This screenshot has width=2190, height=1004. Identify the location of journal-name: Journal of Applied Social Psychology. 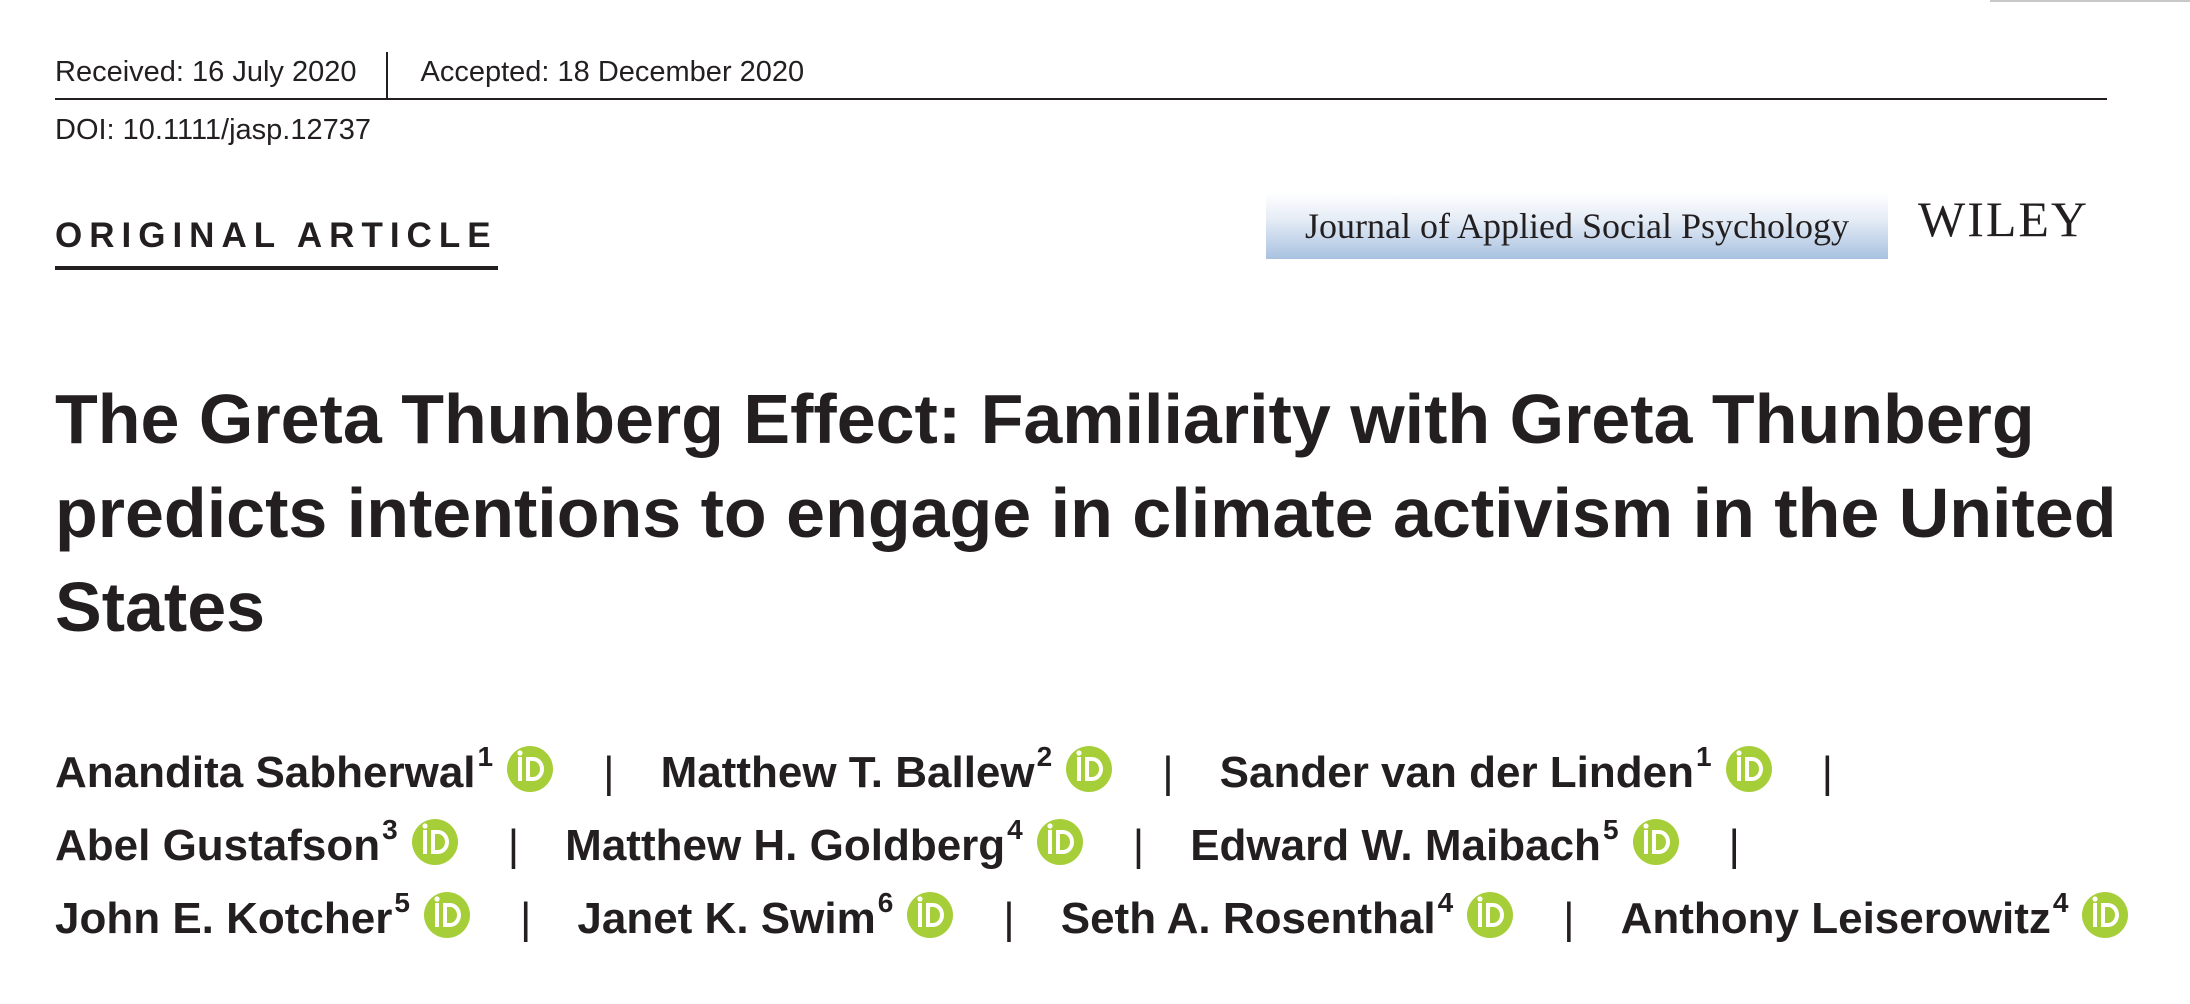
(1577, 225).